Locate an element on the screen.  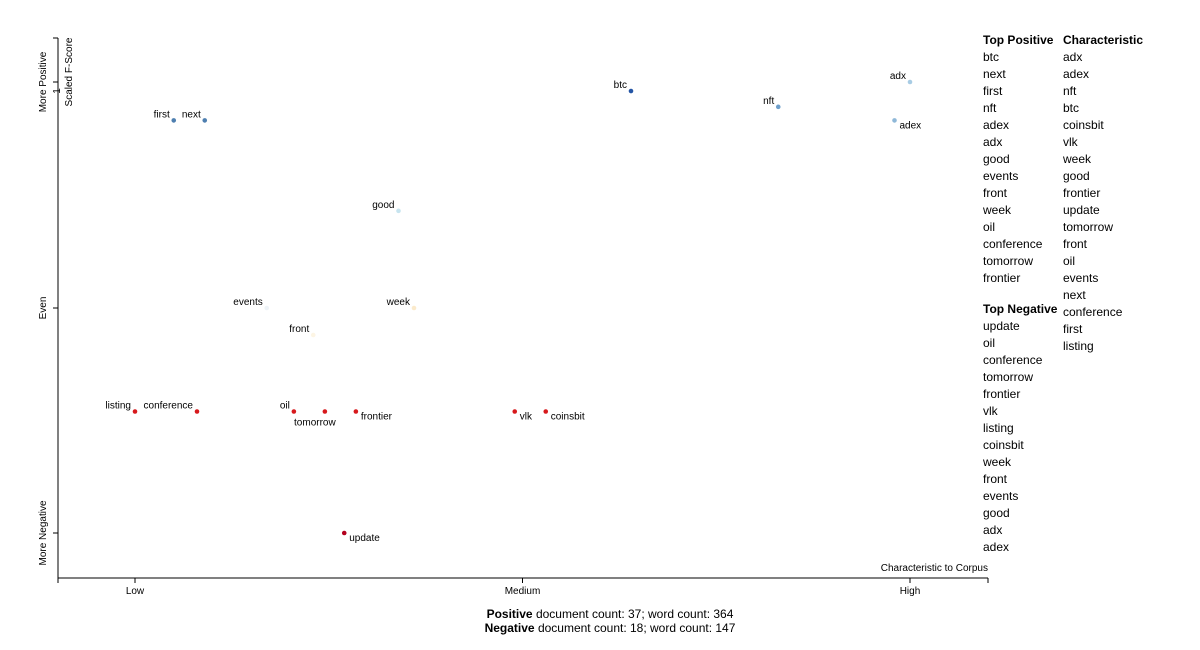
top-negative-item: update is located at coordinates (1001, 326).